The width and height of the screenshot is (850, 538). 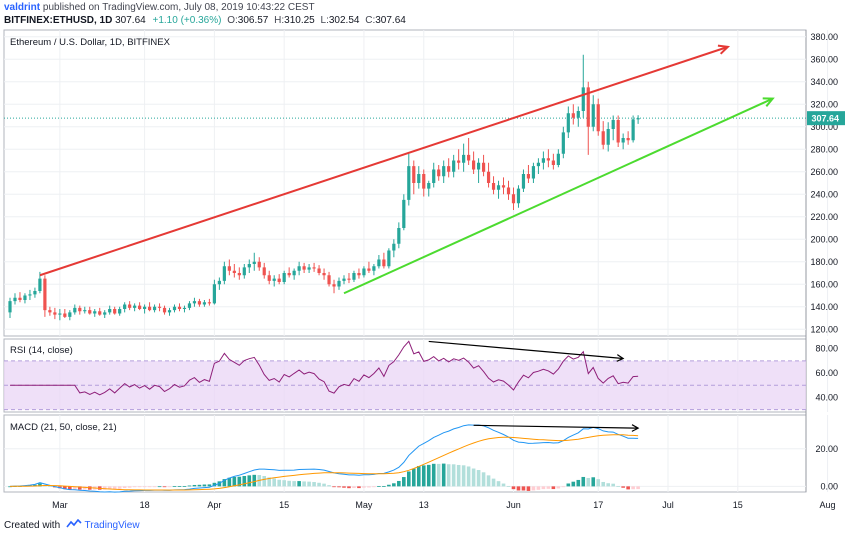 I want to click on macd-line, so click(x=324, y=458).